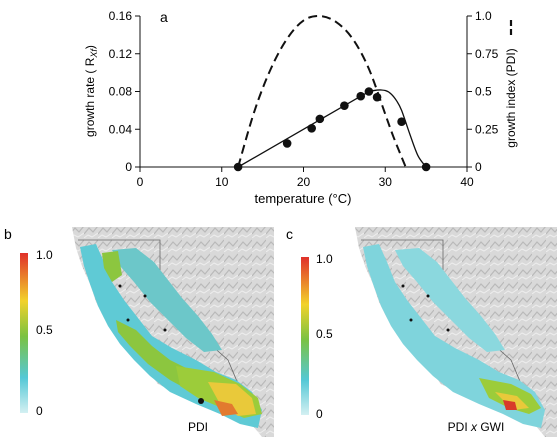  What do you see at coordinates (386, 182) in the screenshot?
I see `x-tick-label: 30` at bounding box center [386, 182].